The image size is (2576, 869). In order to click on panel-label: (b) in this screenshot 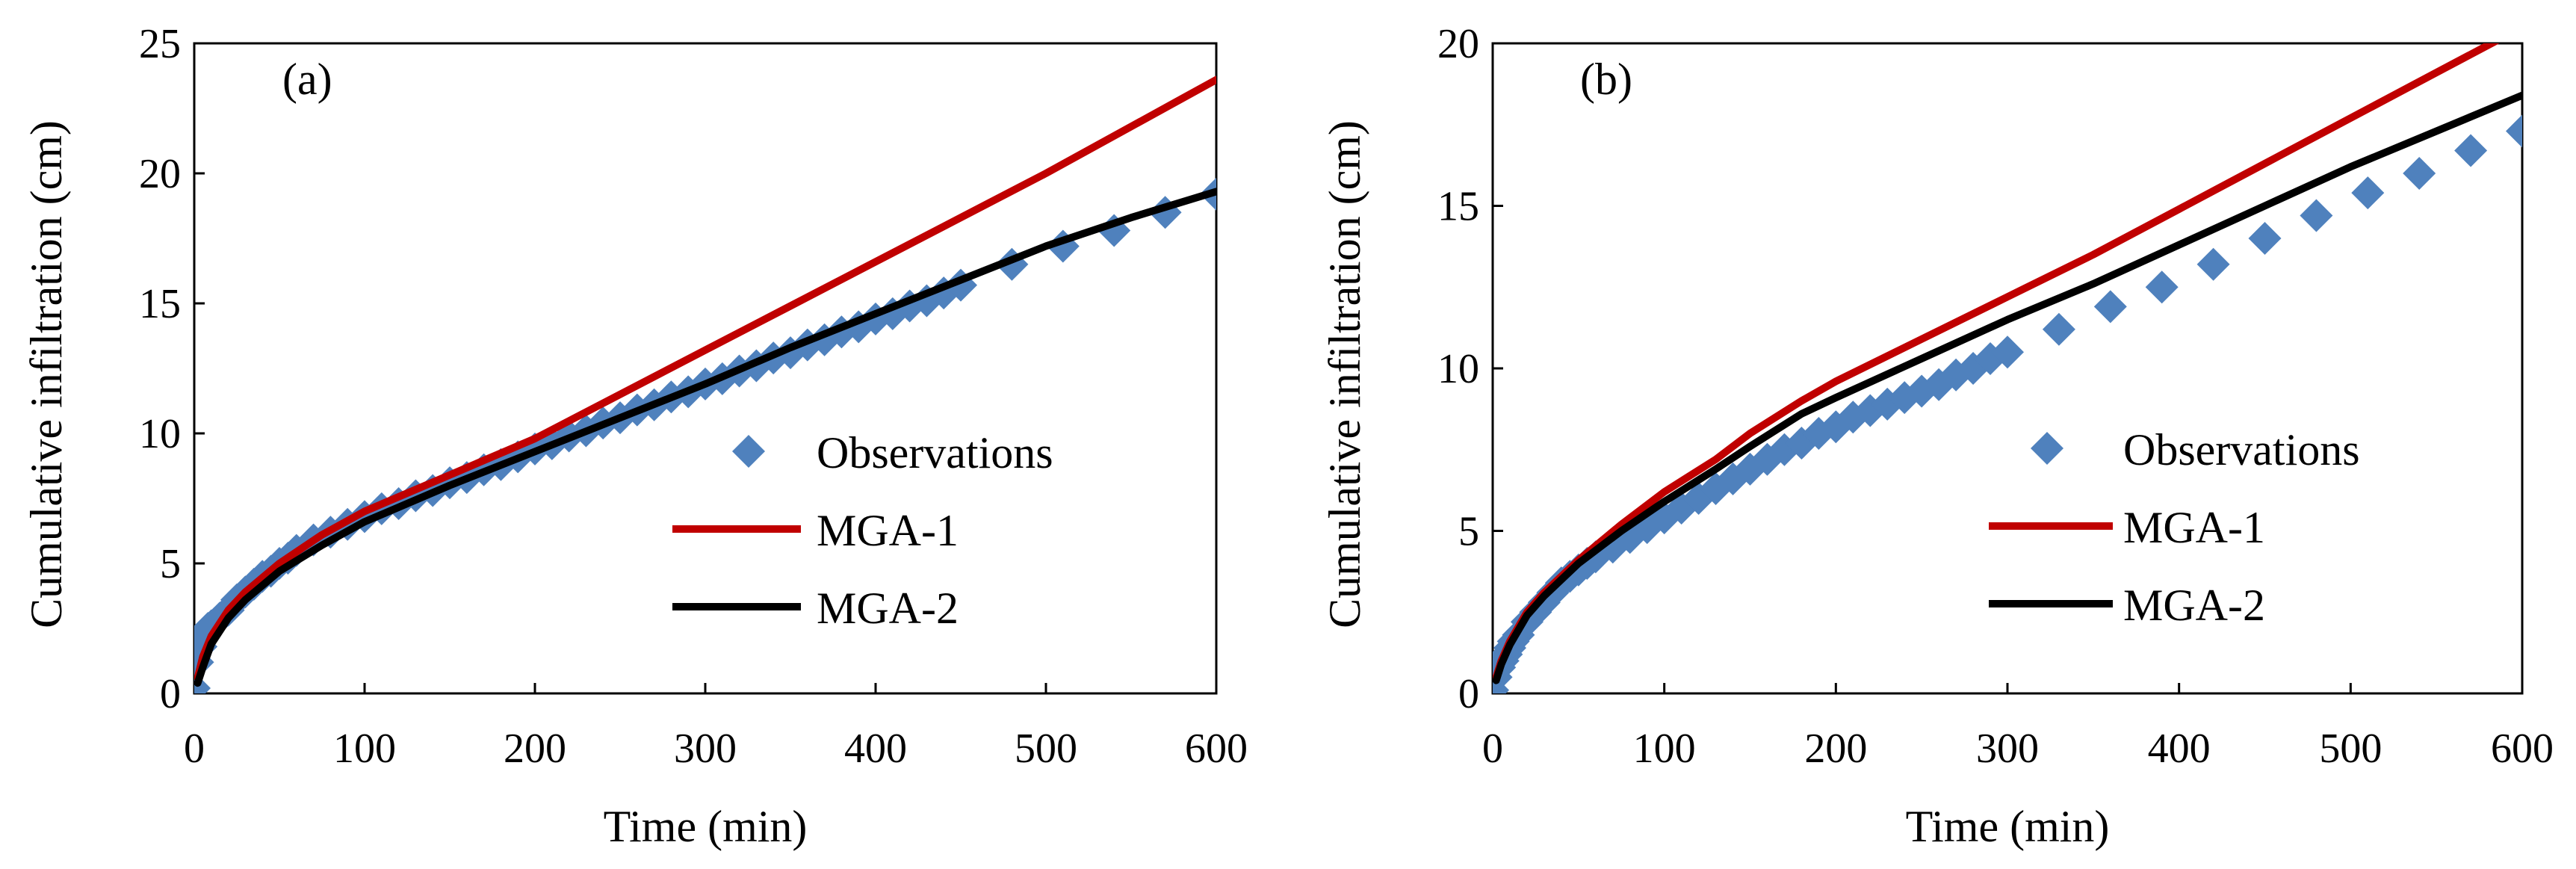, I will do `click(1606, 79)`.